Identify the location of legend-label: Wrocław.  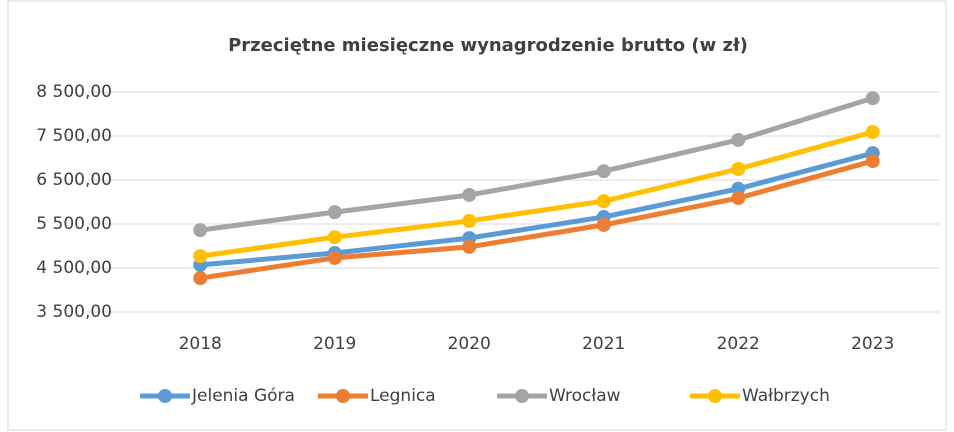
(585, 396).